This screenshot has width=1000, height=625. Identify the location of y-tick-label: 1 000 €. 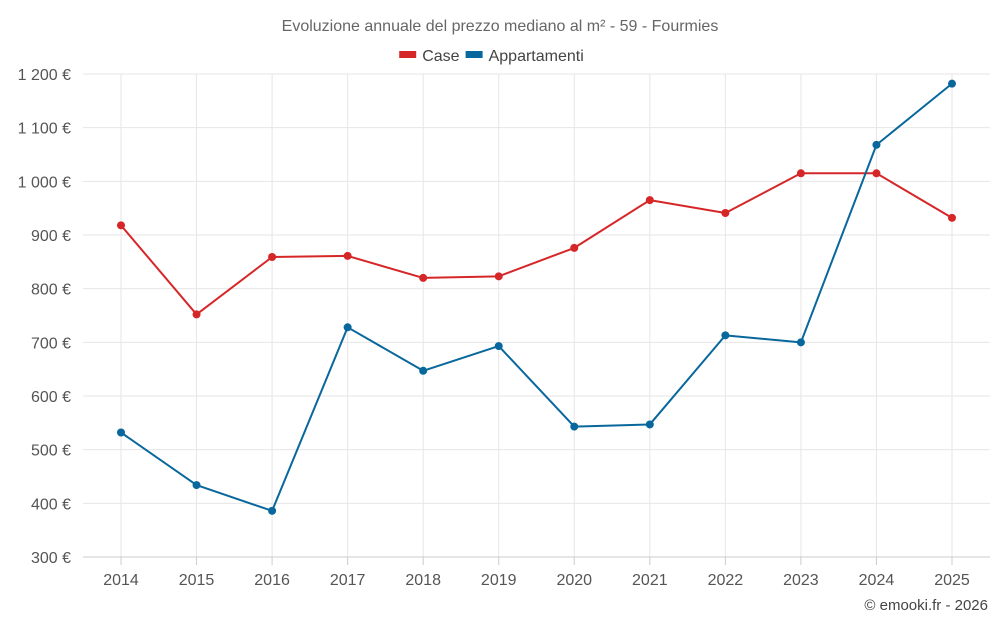
(44, 182).